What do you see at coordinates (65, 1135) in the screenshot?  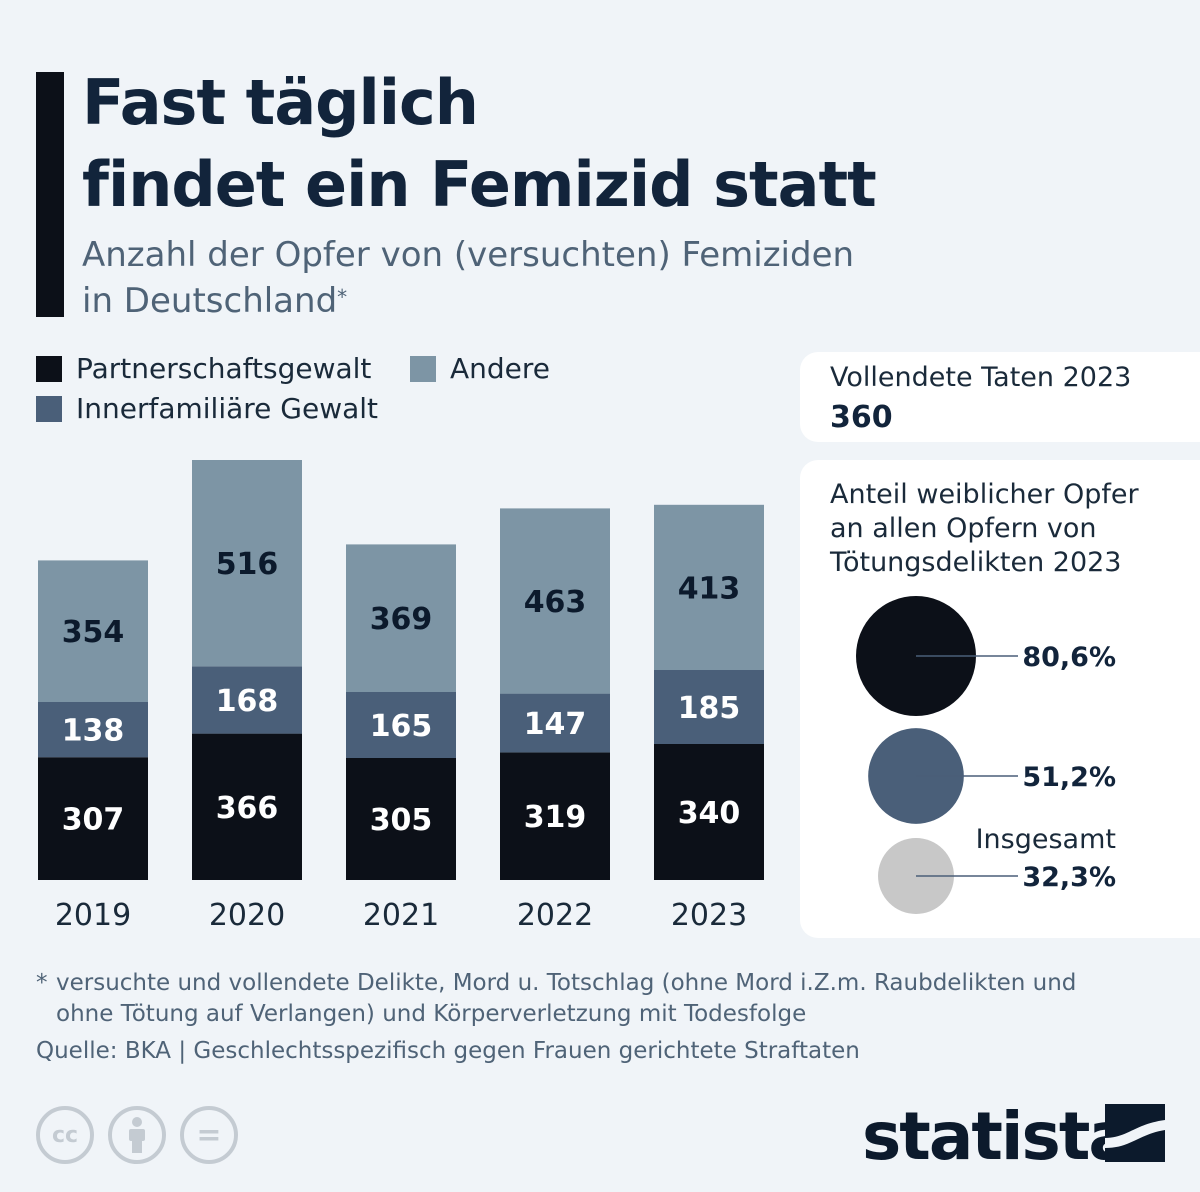 I see `cc-icon: cc` at bounding box center [65, 1135].